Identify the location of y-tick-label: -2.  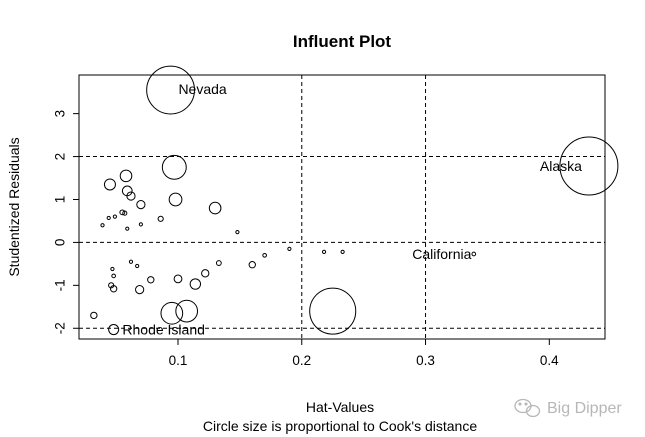
(60, 328).